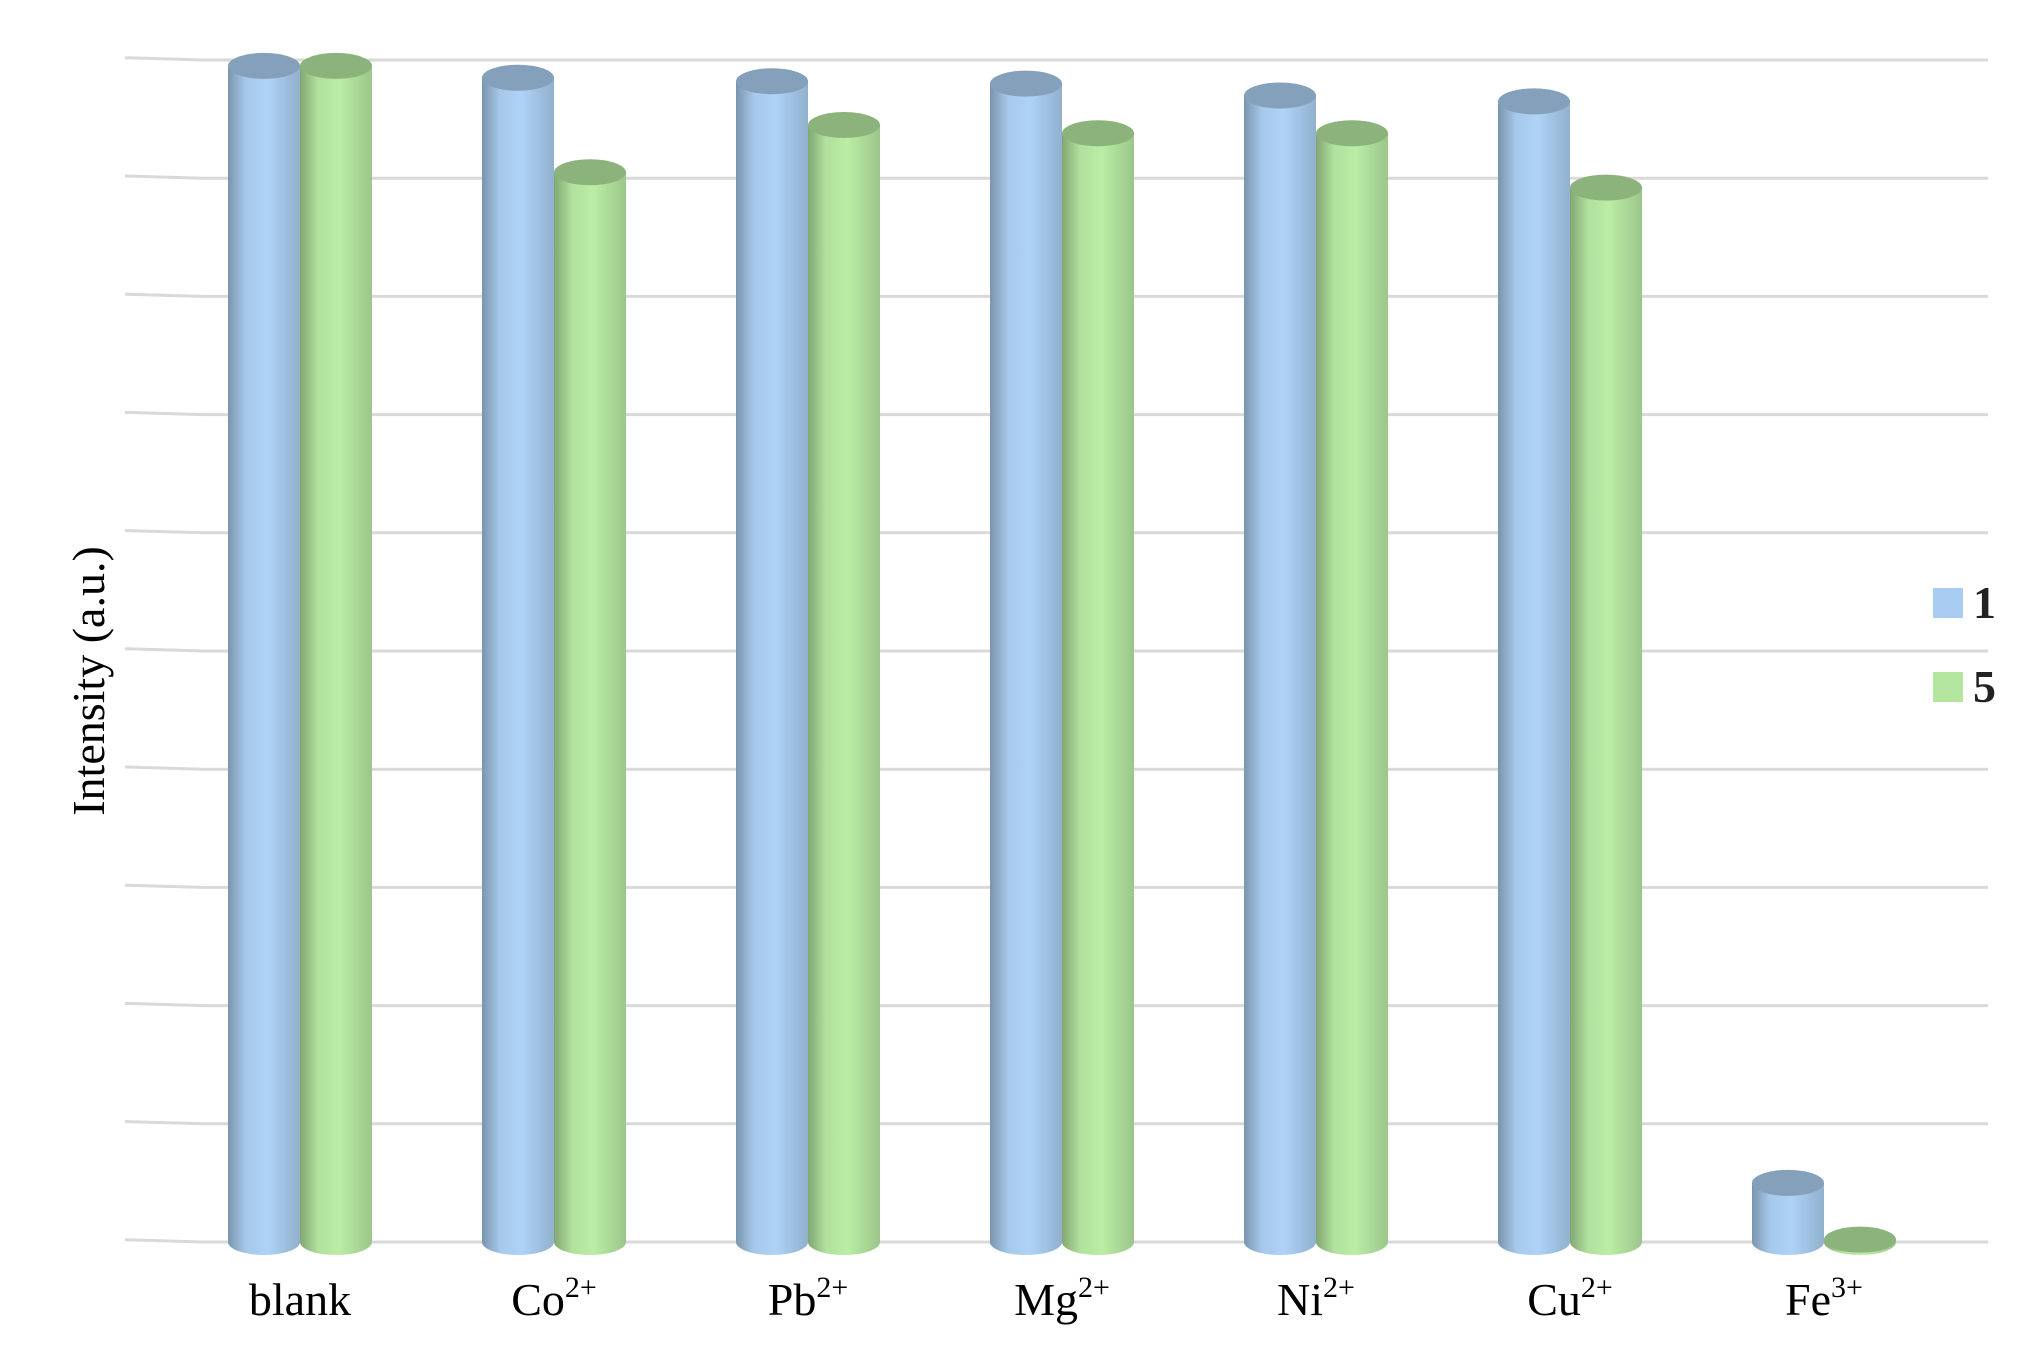 This screenshot has height=1368, width=2029. What do you see at coordinates (1062, 1298) in the screenshot?
I see `x-tick-label: Mg2+` at bounding box center [1062, 1298].